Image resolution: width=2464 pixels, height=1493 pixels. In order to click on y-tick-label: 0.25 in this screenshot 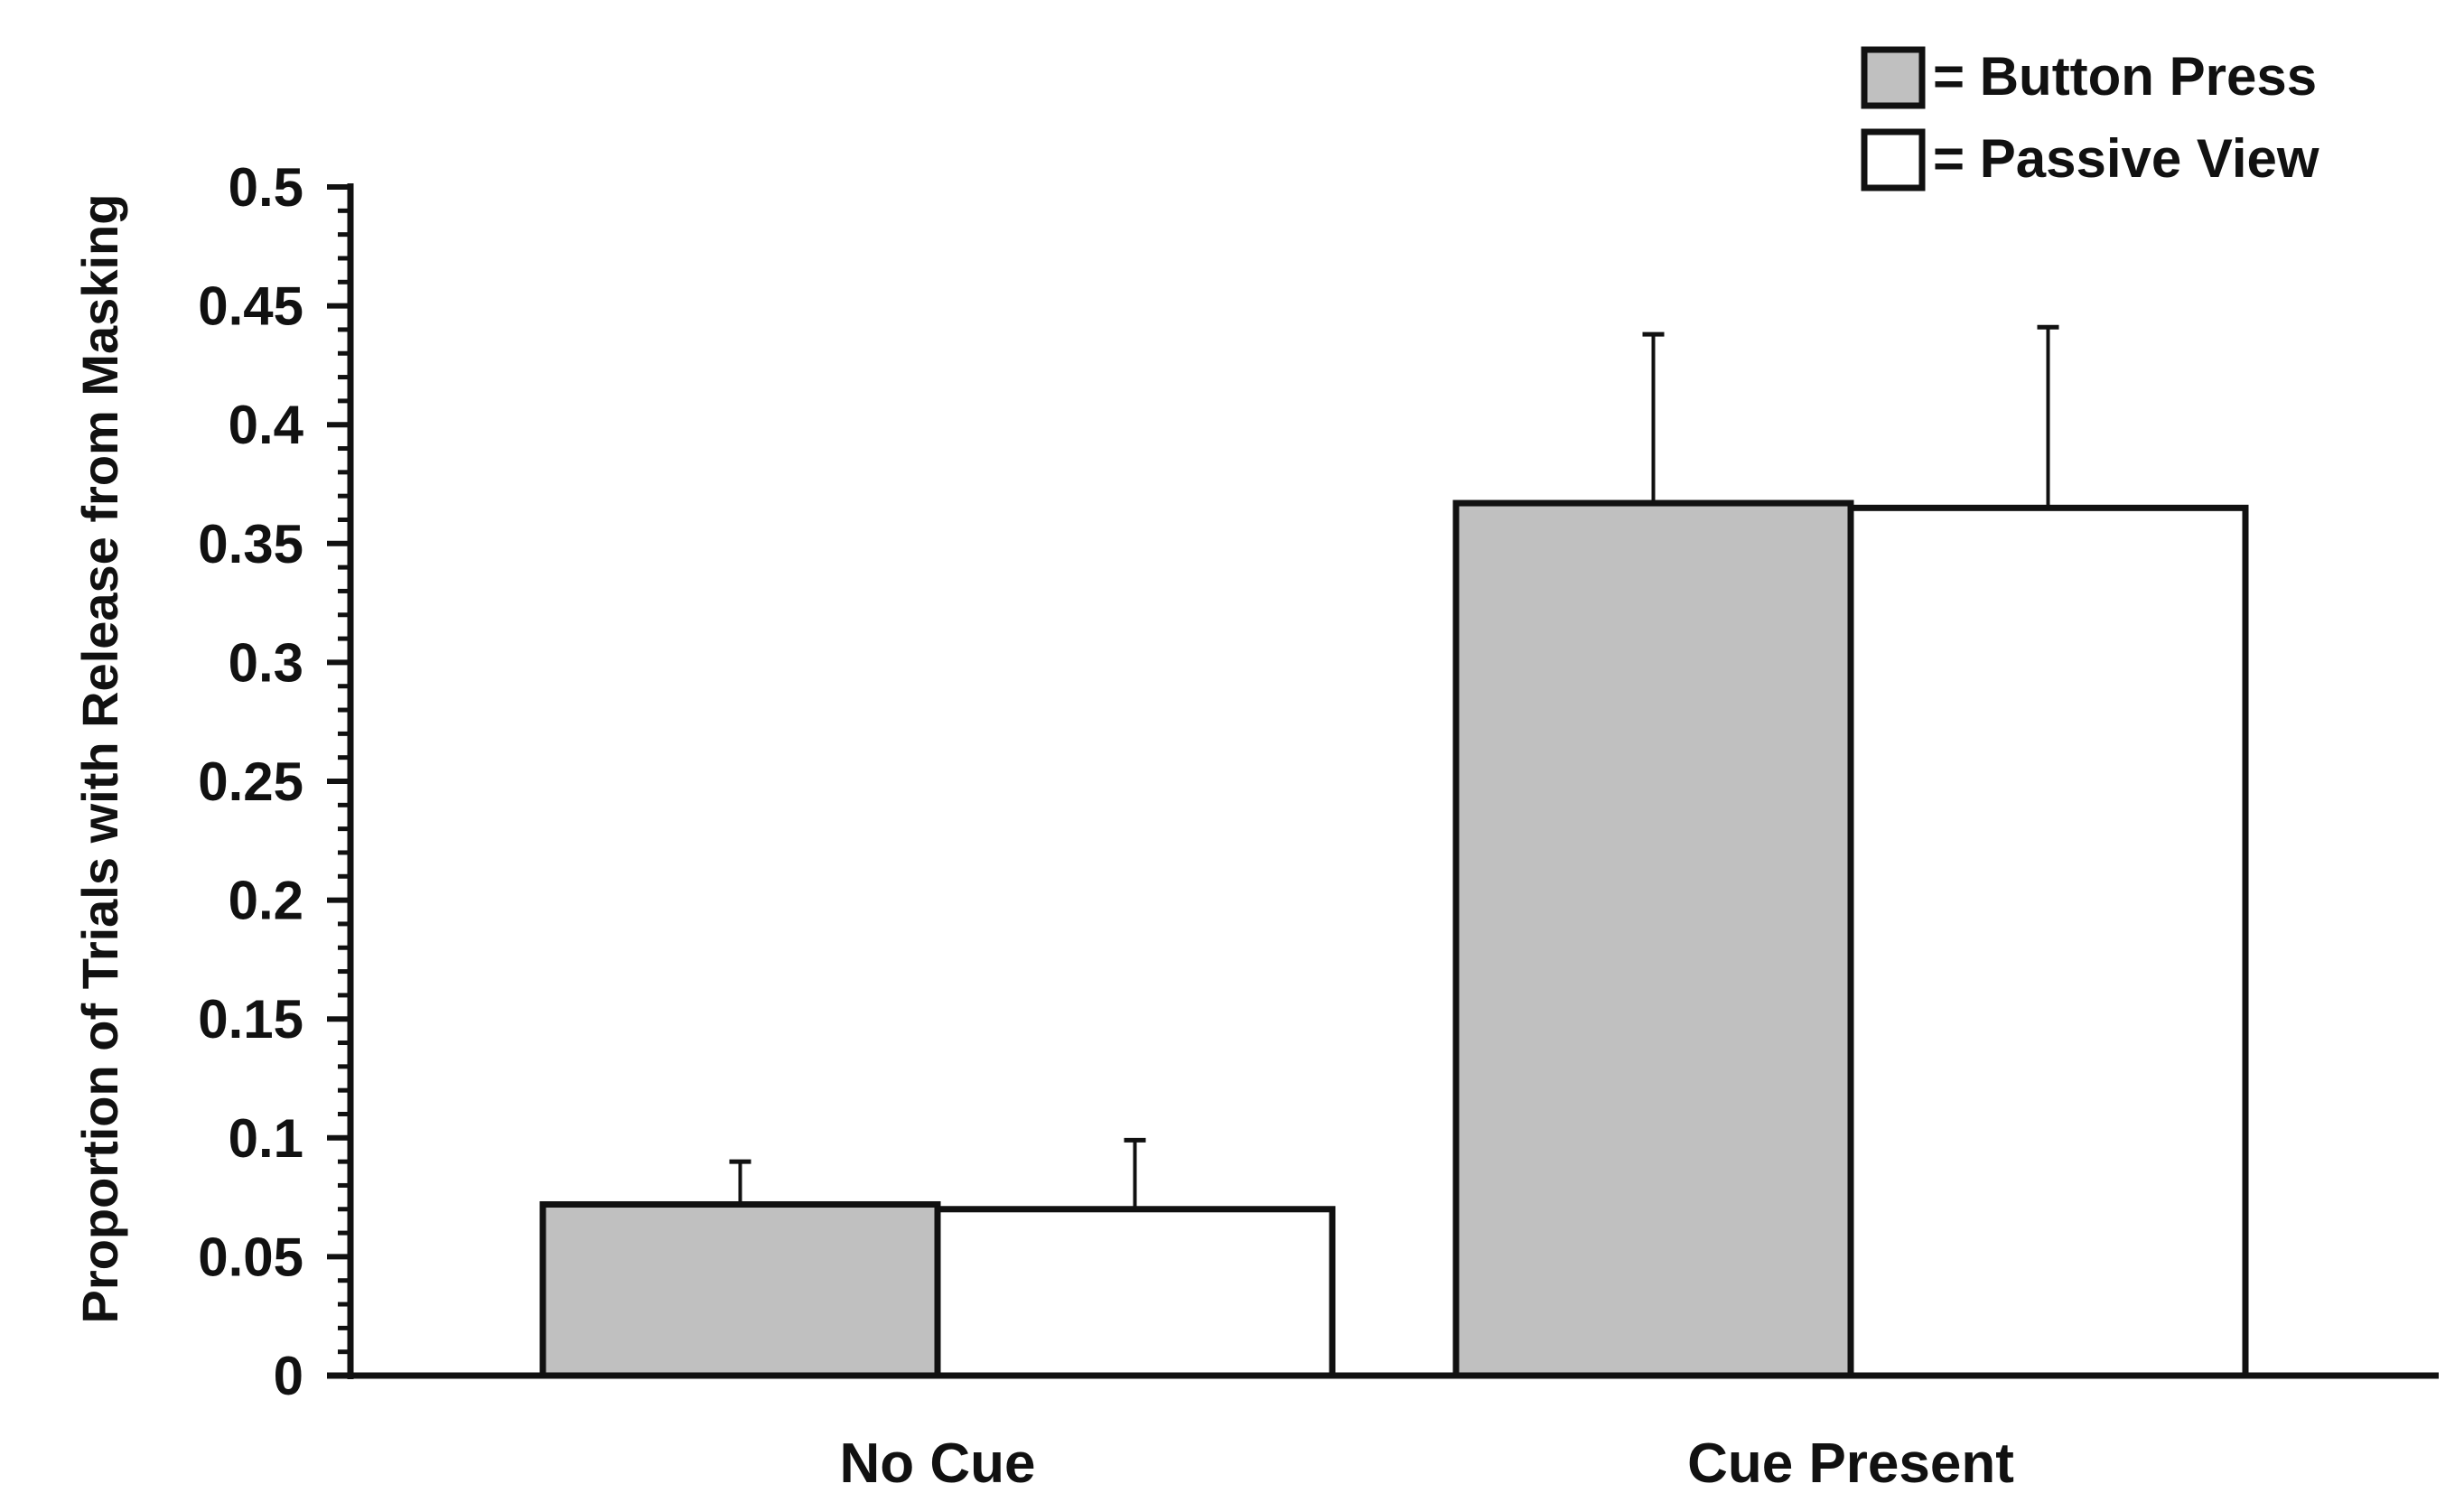, I will do `click(250, 781)`.